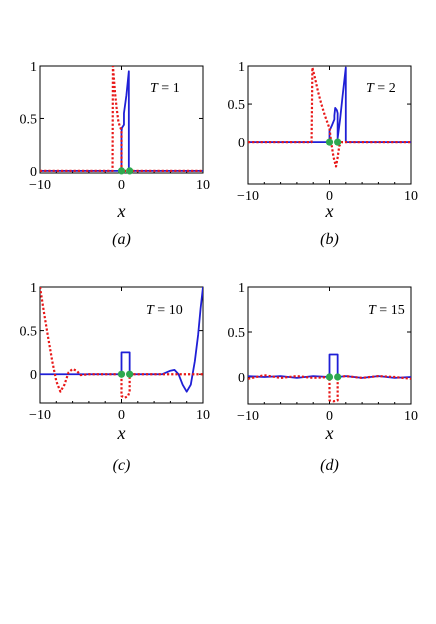 Image resolution: width=436 pixels, height=624 pixels. I want to click on panel-label: (c), so click(122, 465).